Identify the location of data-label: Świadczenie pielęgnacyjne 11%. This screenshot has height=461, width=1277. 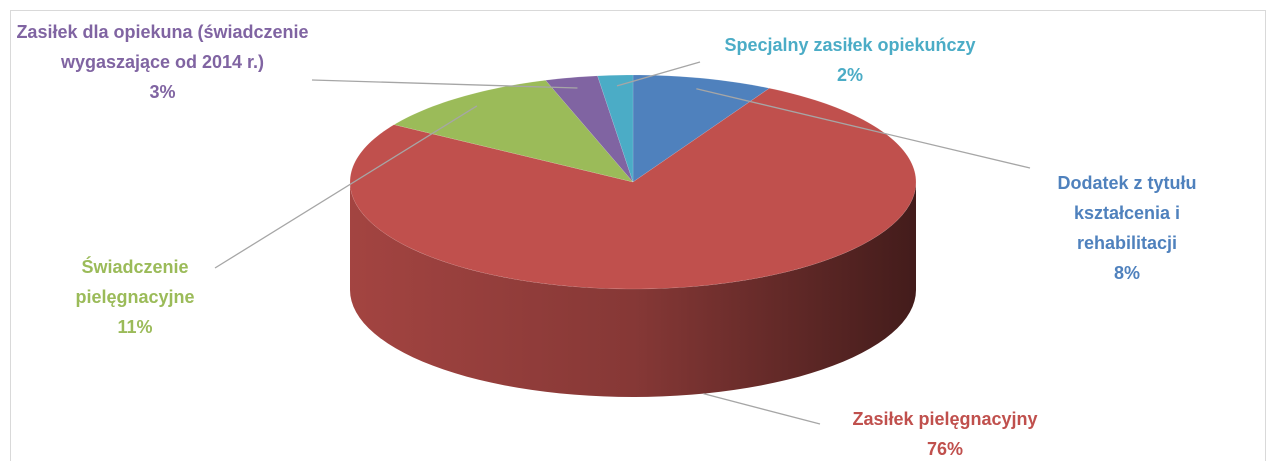
(135, 297).